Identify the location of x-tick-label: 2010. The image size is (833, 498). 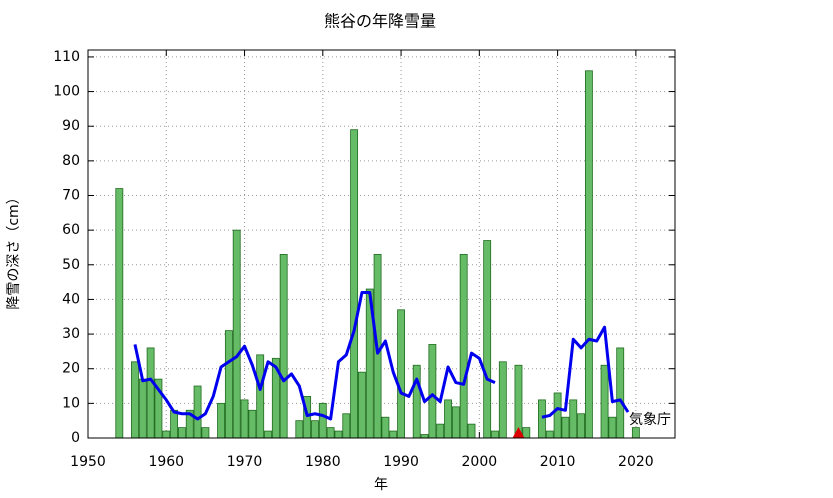
(558, 462).